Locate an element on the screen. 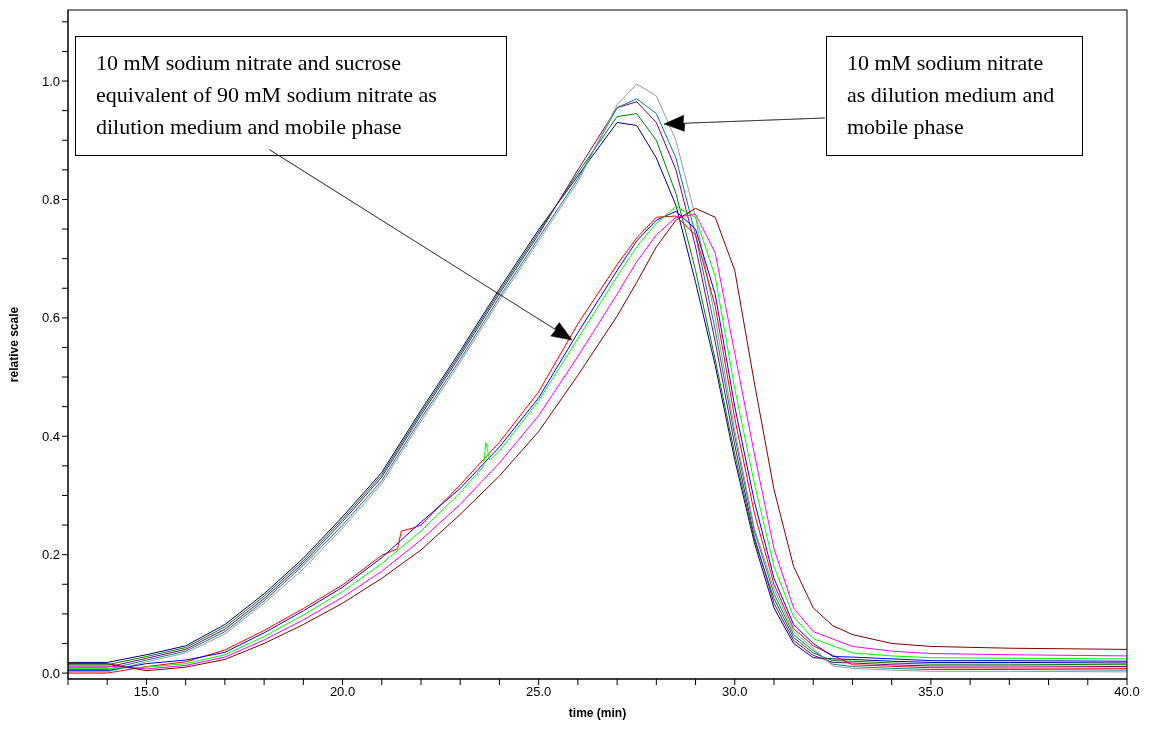 This screenshot has width=1151, height=731. annotation: 10 mM sodium nitrate as dilution medium and mobile phase is located at coordinates (951, 95).